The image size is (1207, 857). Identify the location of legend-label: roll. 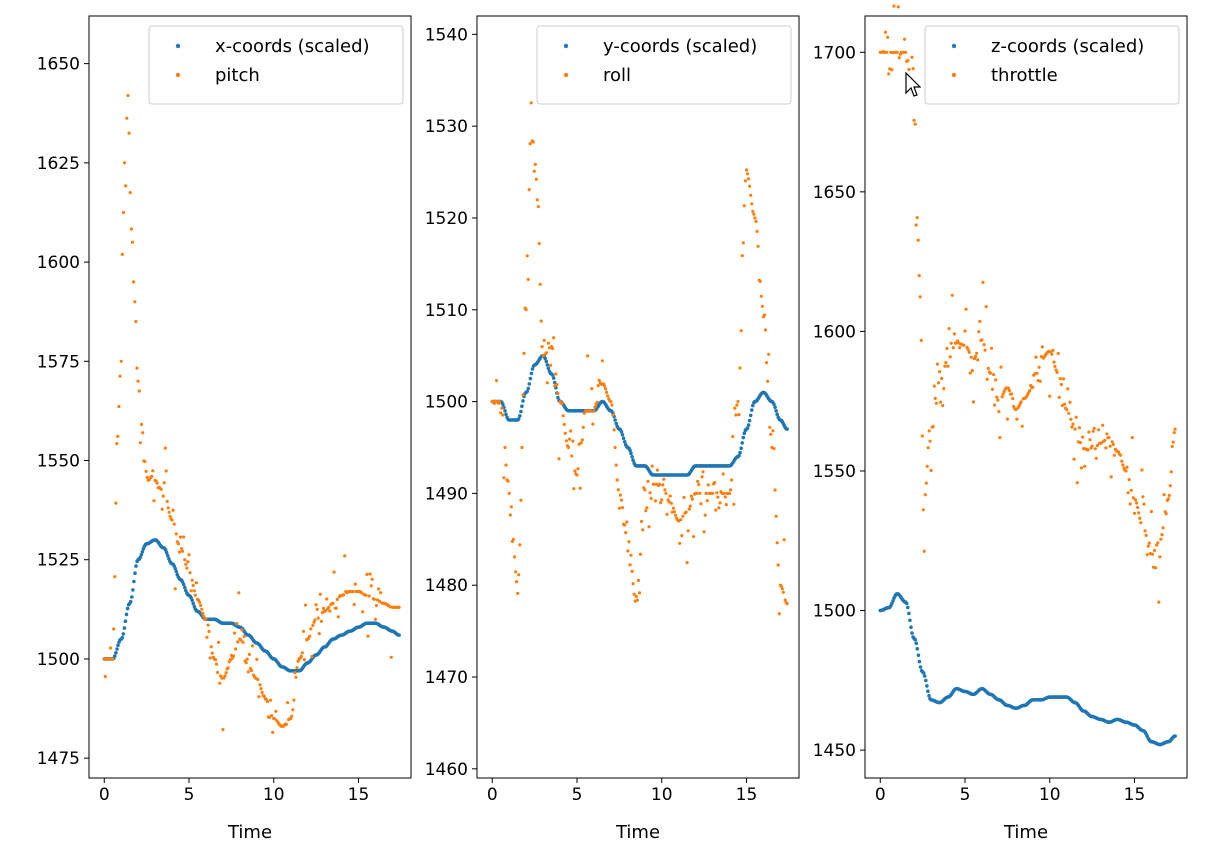
(617, 75).